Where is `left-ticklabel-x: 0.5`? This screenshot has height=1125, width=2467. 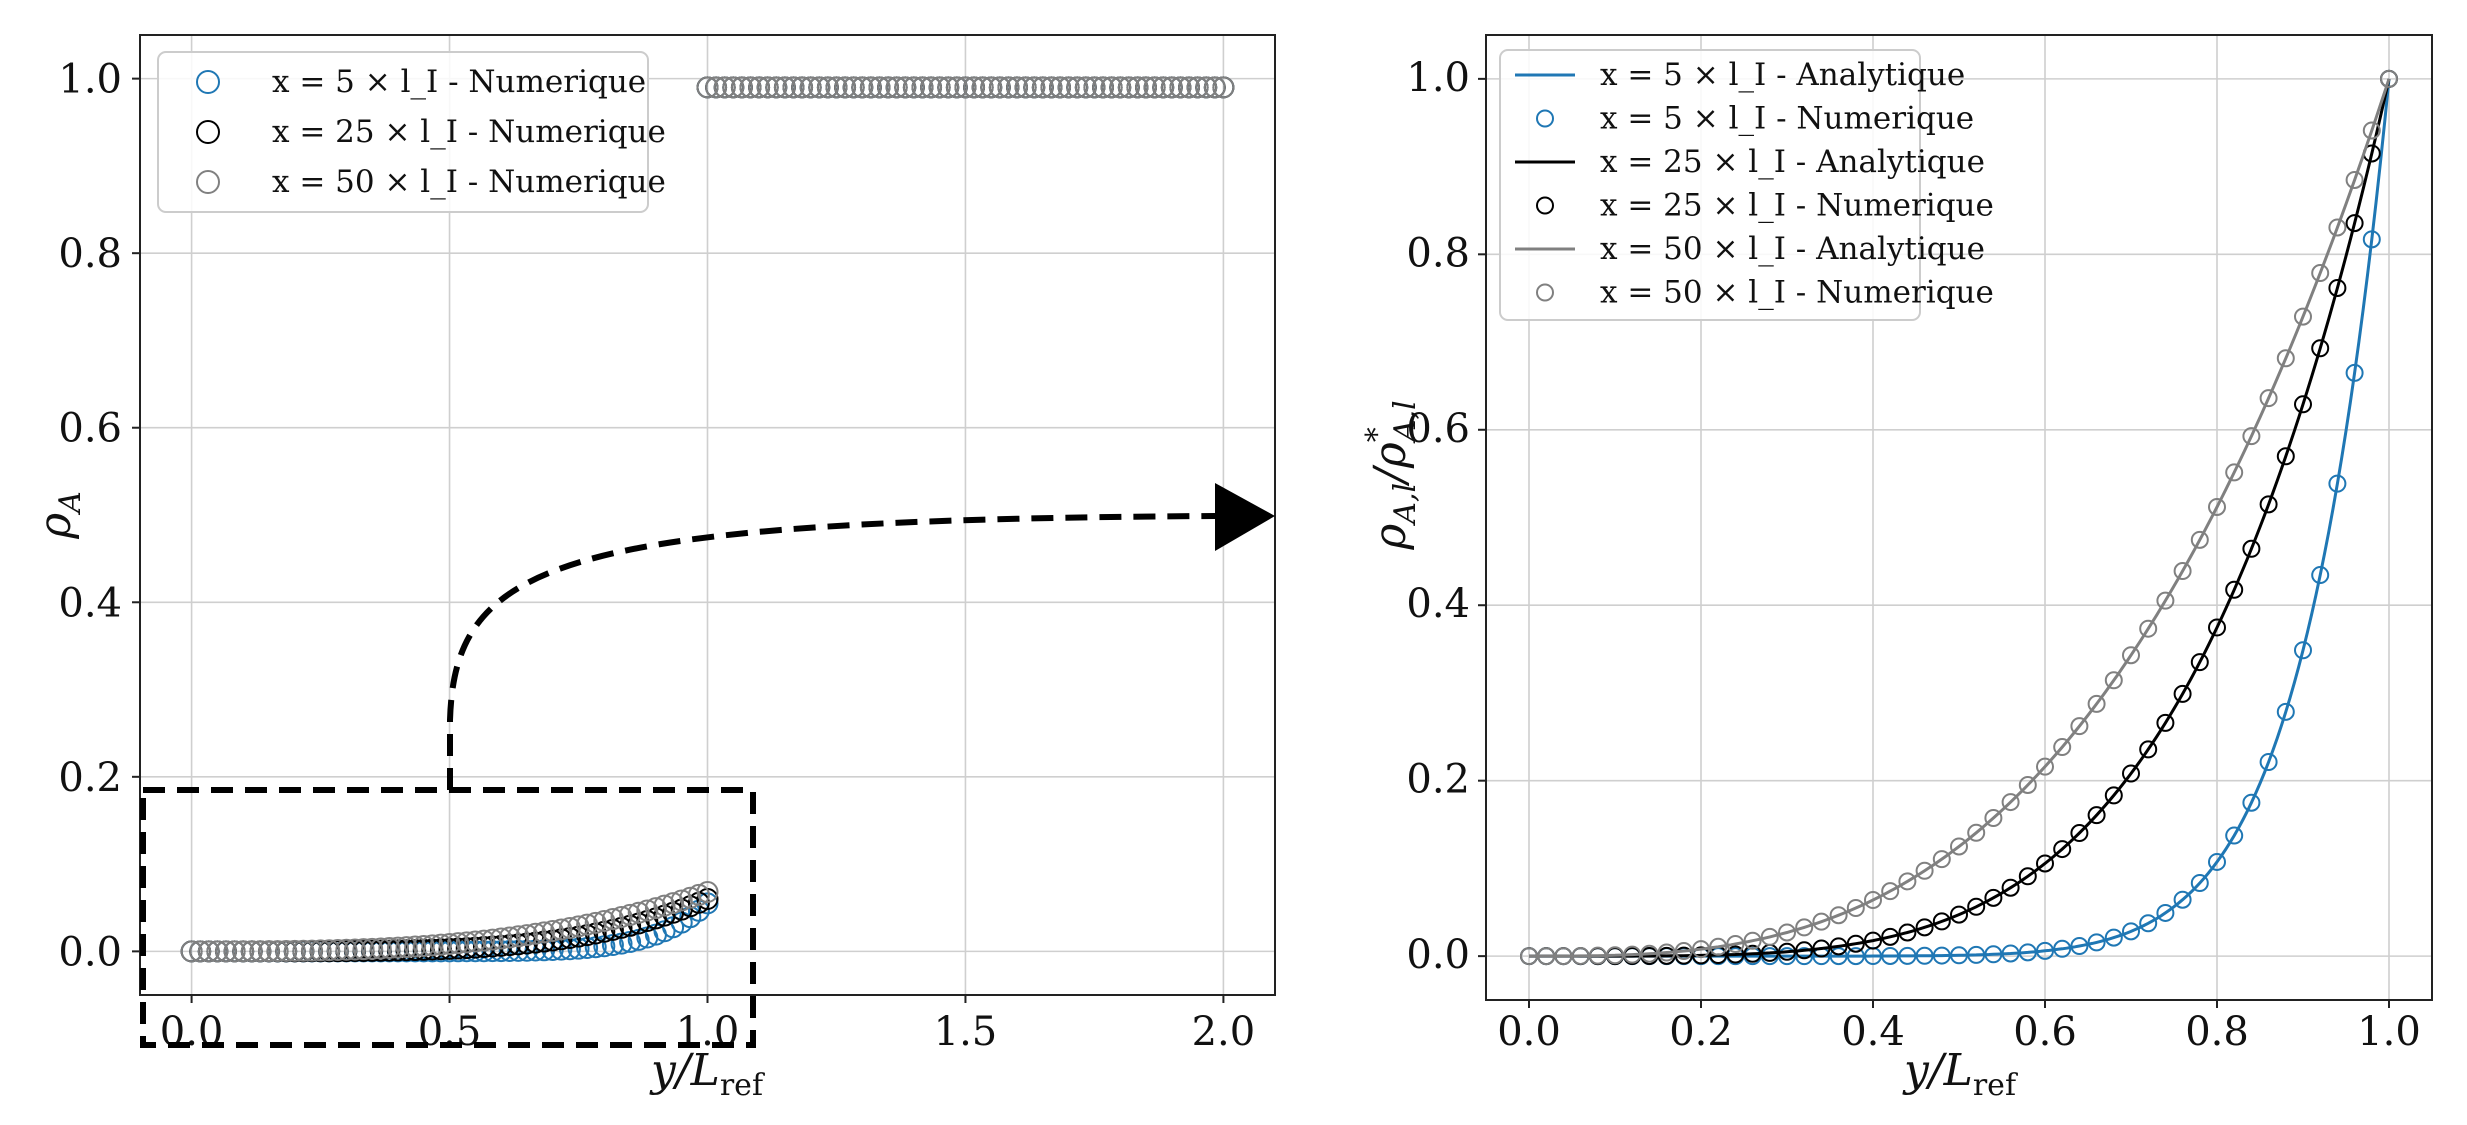 left-ticklabel-x: 0.5 is located at coordinates (450, 1032).